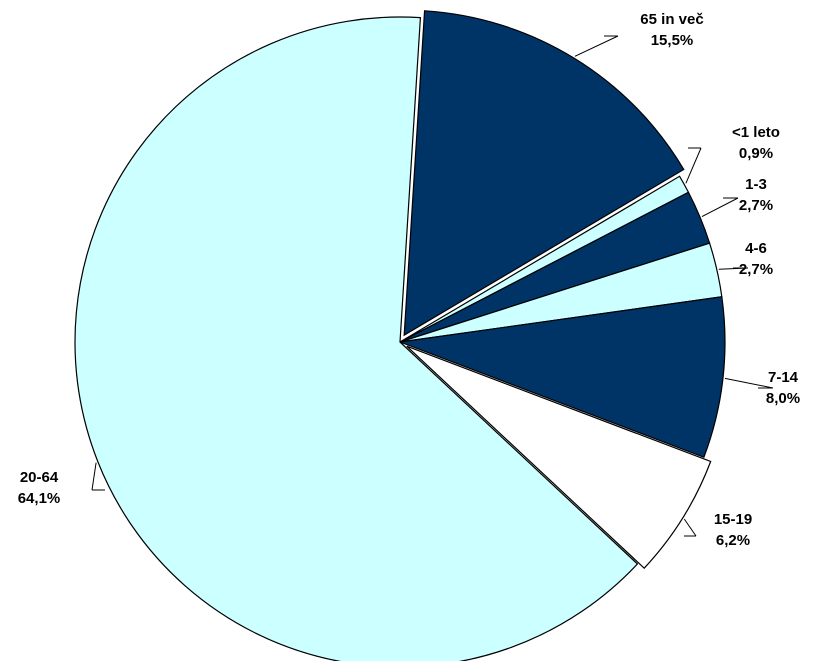 This screenshot has width=817, height=661. Describe the element at coordinates (671, 19) in the screenshot. I see `slice-label-65-in-ve: 65 in več` at that location.